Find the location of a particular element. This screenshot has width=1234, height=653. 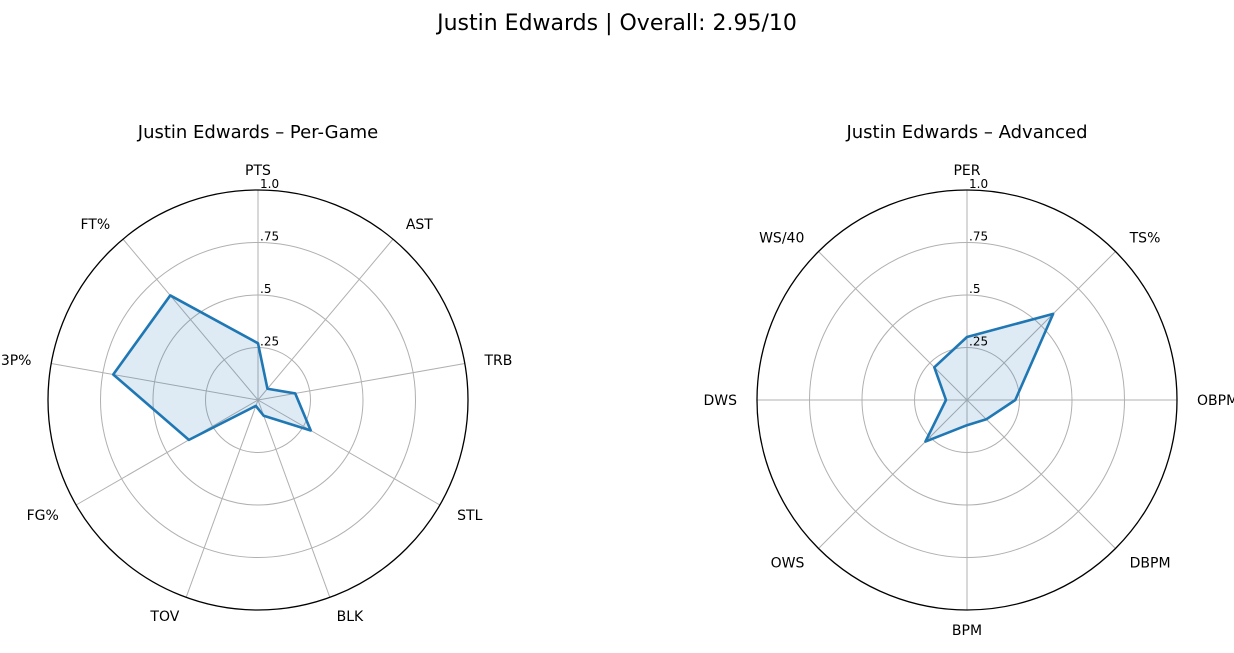

category-label-dbpm: DBPM is located at coordinates (1150, 564).